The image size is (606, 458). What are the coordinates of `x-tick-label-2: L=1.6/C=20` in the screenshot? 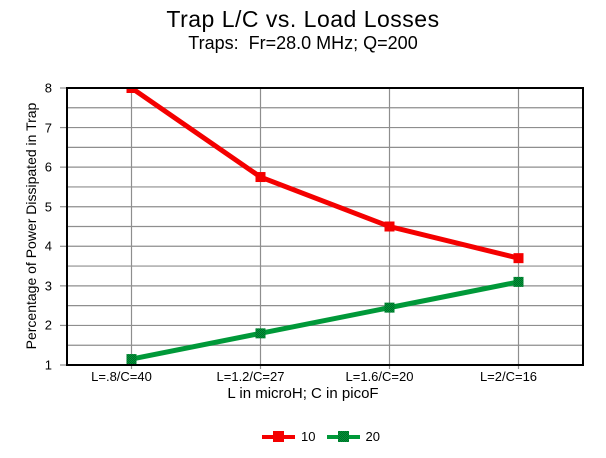 It's located at (379, 376).